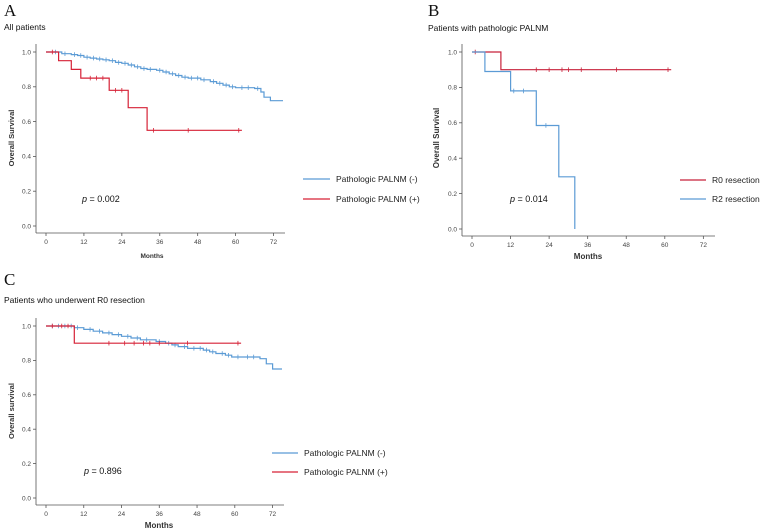  Describe the element at coordinates (105, 471) in the screenshot. I see `panel-c-p-rest: = 0.896` at that location.